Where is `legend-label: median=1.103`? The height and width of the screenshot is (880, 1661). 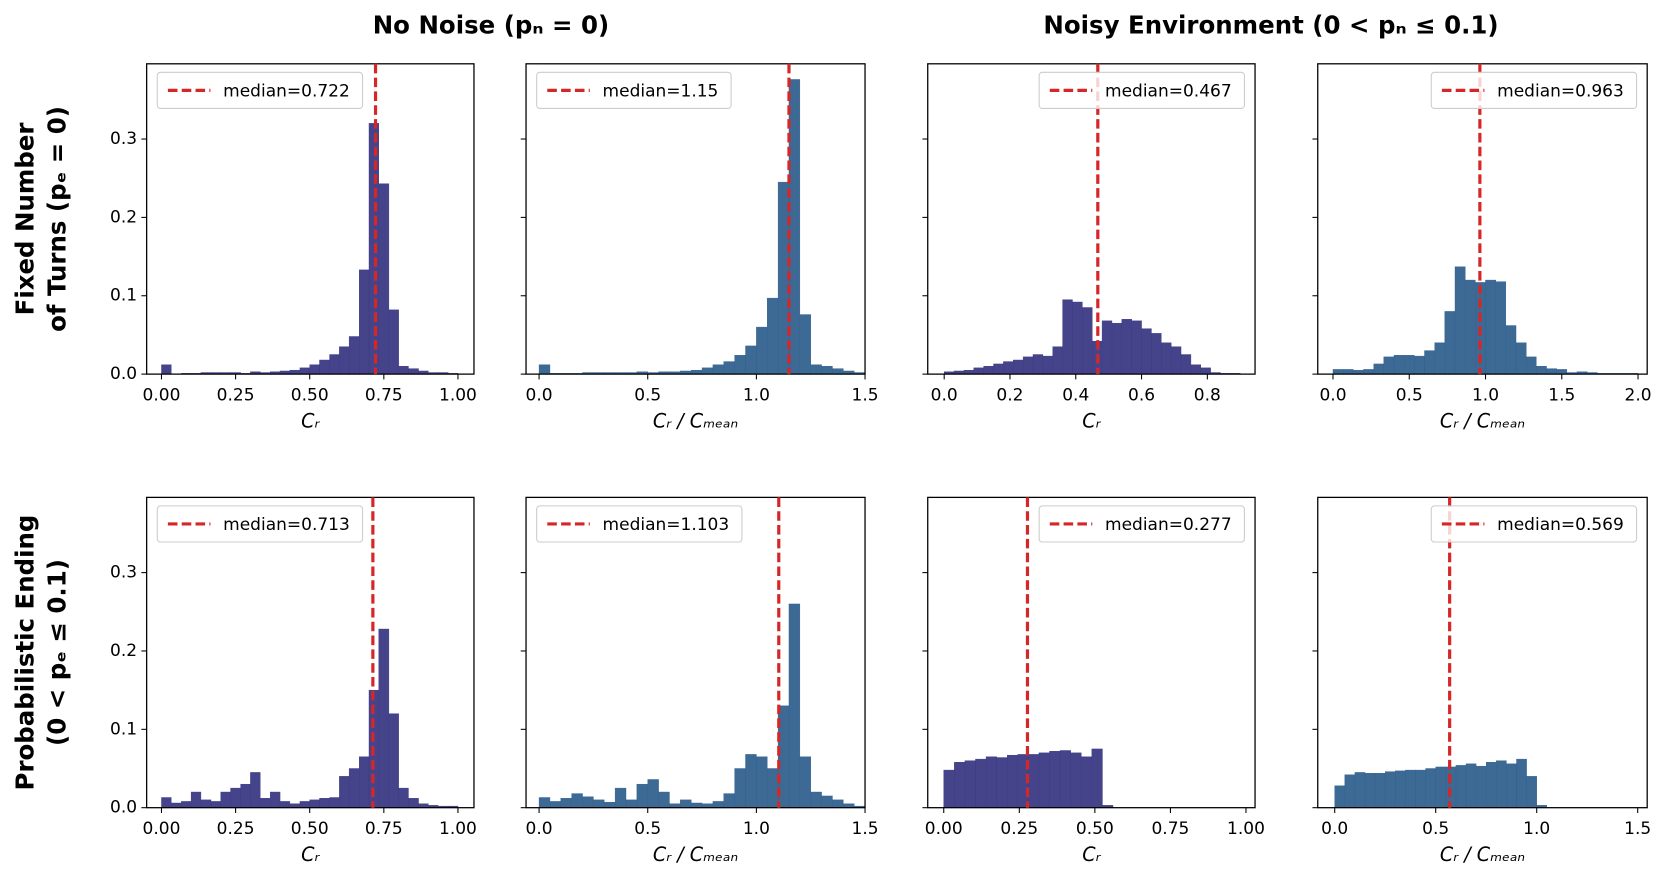 legend-label: median=1.103 is located at coordinates (666, 525).